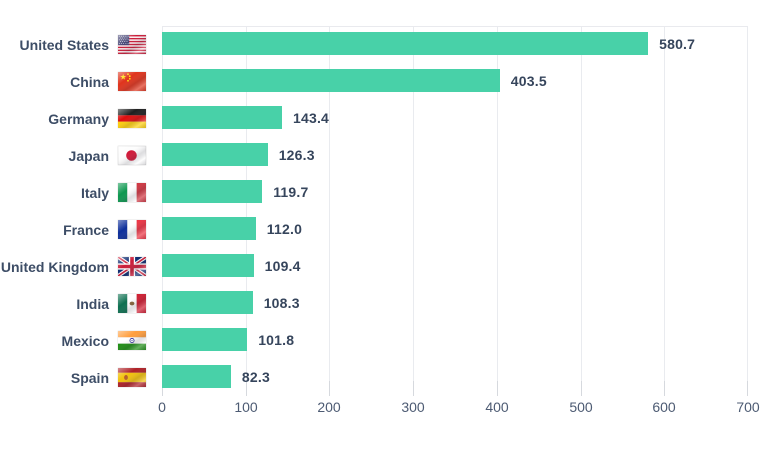 This screenshot has height=450, width=770. I want to click on category-row: China, so click(81, 81).